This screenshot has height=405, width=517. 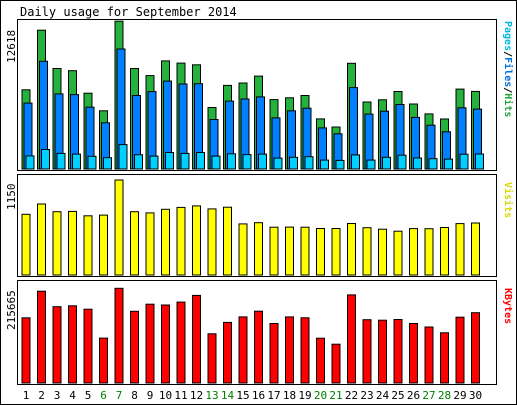 What do you see at coordinates (289, 395) in the screenshot?
I see `day-label: 18` at bounding box center [289, 395].